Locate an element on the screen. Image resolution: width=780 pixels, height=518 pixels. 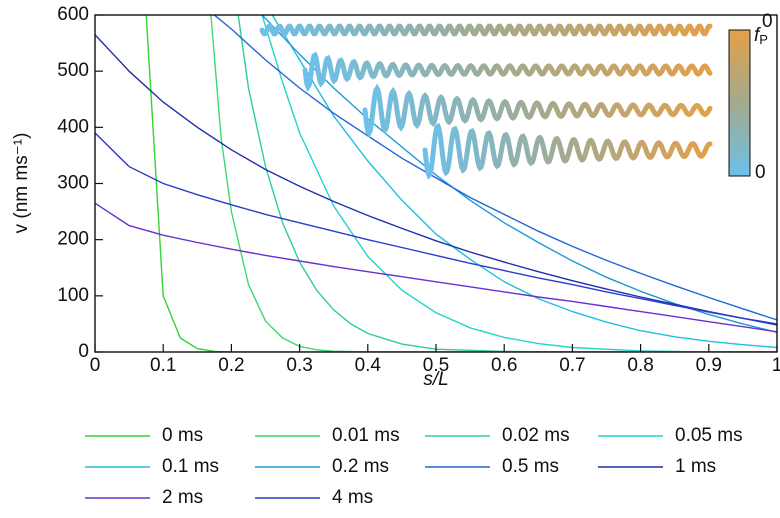
x-tick-label: 0.1 is located at coordinates (163, 365).